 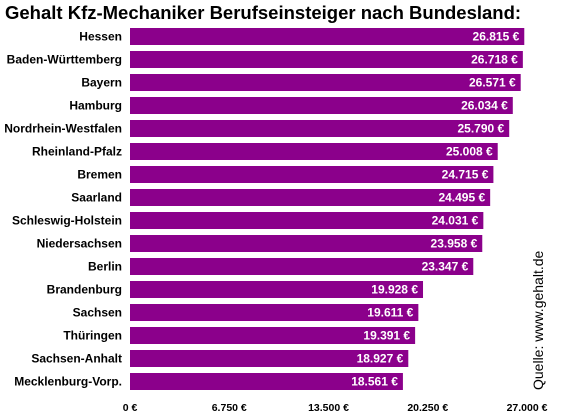 What do you see at coordinates (492, 83) in the screenshot?
I see `value-label: 26.571 €` at bounding box center [492, 83].